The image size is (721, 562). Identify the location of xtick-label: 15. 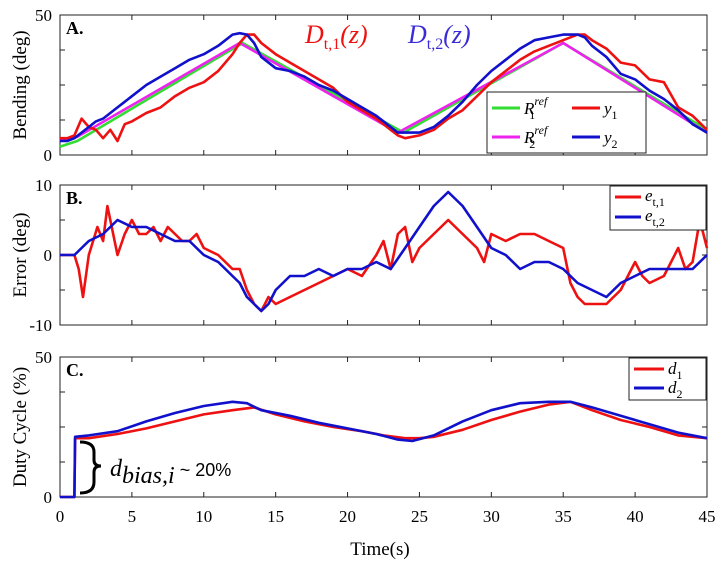
(275, 516).